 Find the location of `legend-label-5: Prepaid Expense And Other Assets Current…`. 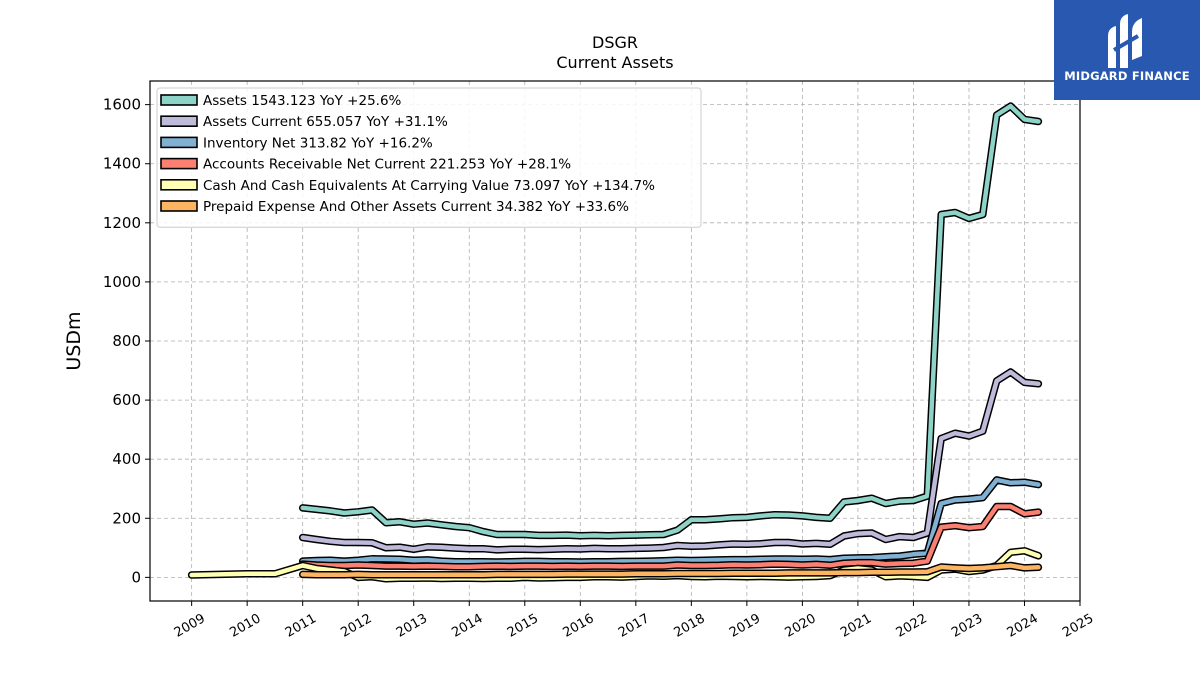

legend-label-5: Prepaid Expense And Other Assets Current… is located at coordinates (416, 207).